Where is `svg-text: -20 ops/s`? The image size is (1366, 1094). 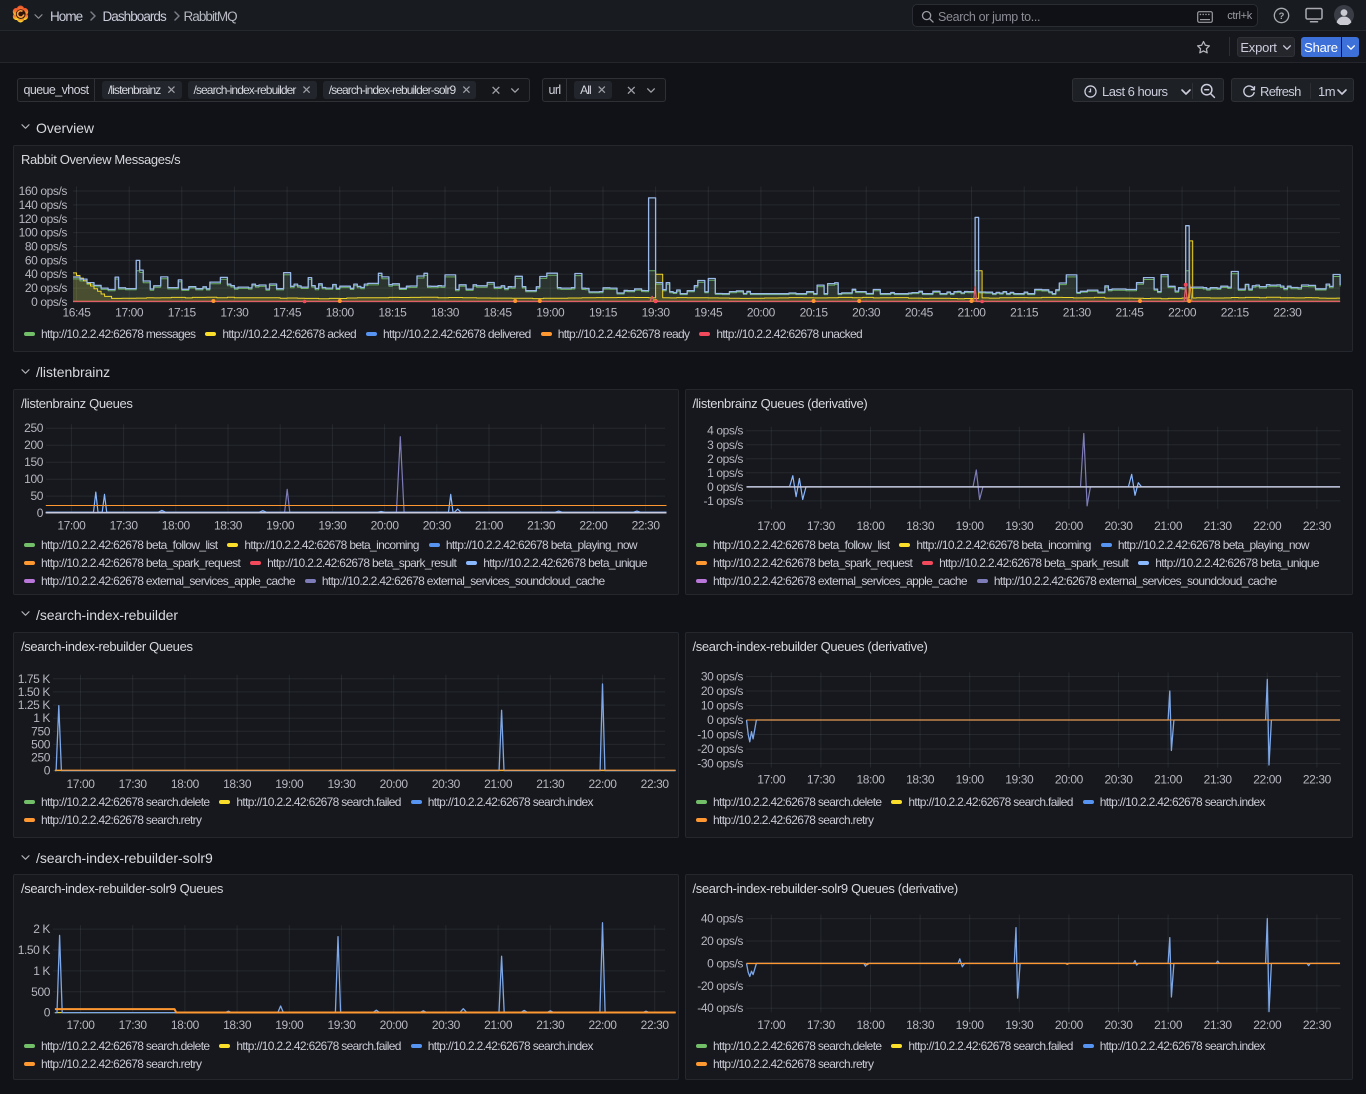
svg-text: -20 ops/s is located at coordinates (720, 749).